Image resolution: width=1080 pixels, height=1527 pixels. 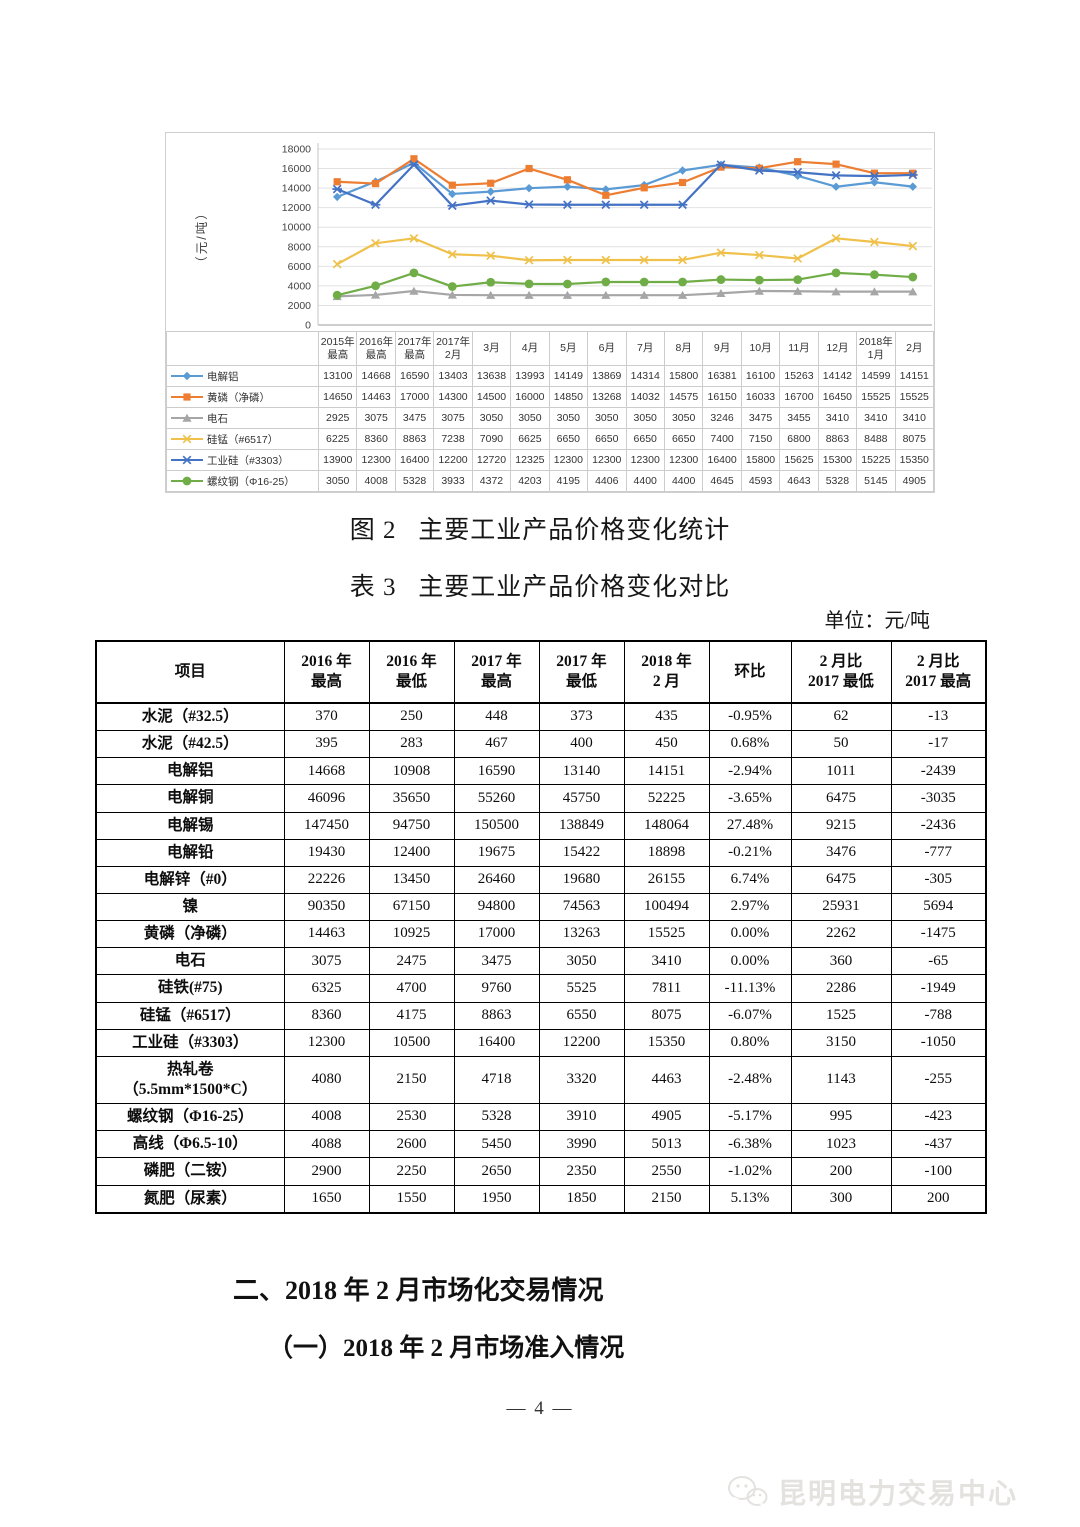 I want to click on value-cell: 2.97%, so click(x=750, y=907).